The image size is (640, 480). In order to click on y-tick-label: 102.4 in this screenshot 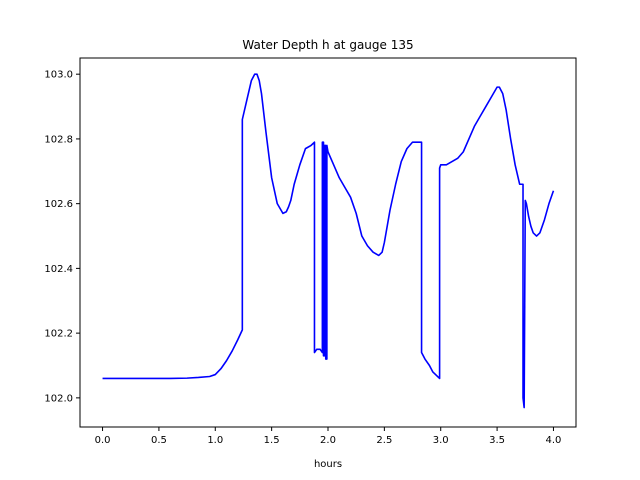, I will do `click(58, 269)`.